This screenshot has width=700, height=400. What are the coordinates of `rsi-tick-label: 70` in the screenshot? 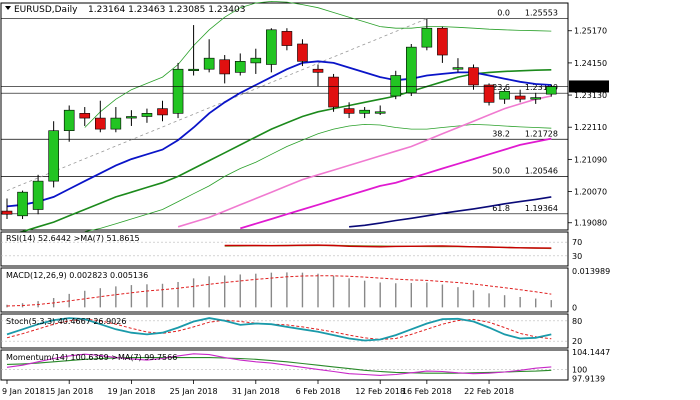 It's located at (577, 242).